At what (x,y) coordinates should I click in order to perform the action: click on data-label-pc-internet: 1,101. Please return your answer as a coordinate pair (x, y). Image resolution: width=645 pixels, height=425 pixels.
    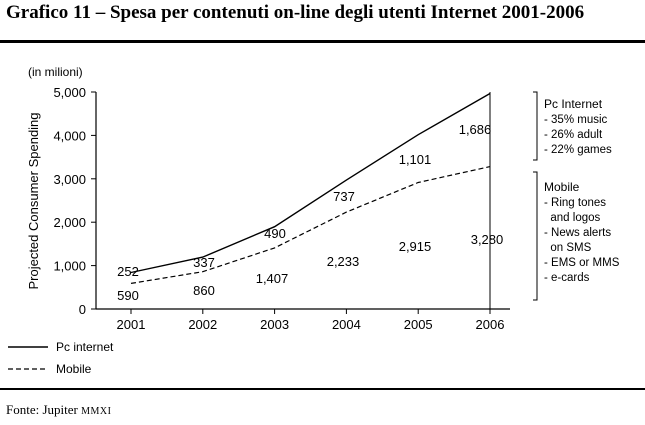
    Looking at the image, I should click on (415, 159).